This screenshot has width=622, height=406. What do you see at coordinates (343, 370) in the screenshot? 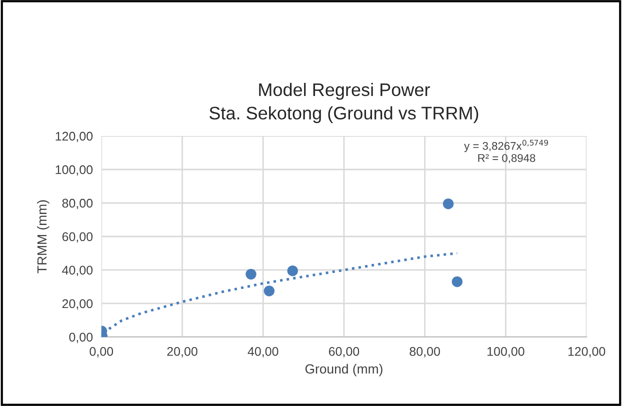
I see `x-axis-title: Ground (mm)` at bounding box center [343, 370].